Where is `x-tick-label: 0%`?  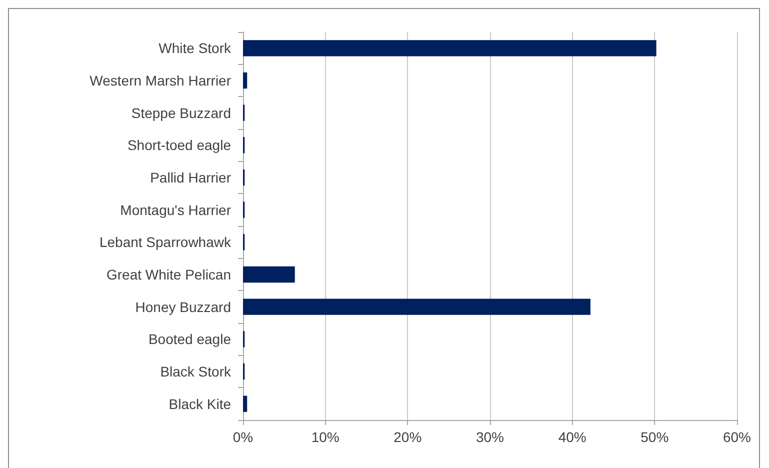
x-tick-label: 0% is located at coordinates (243, 437).